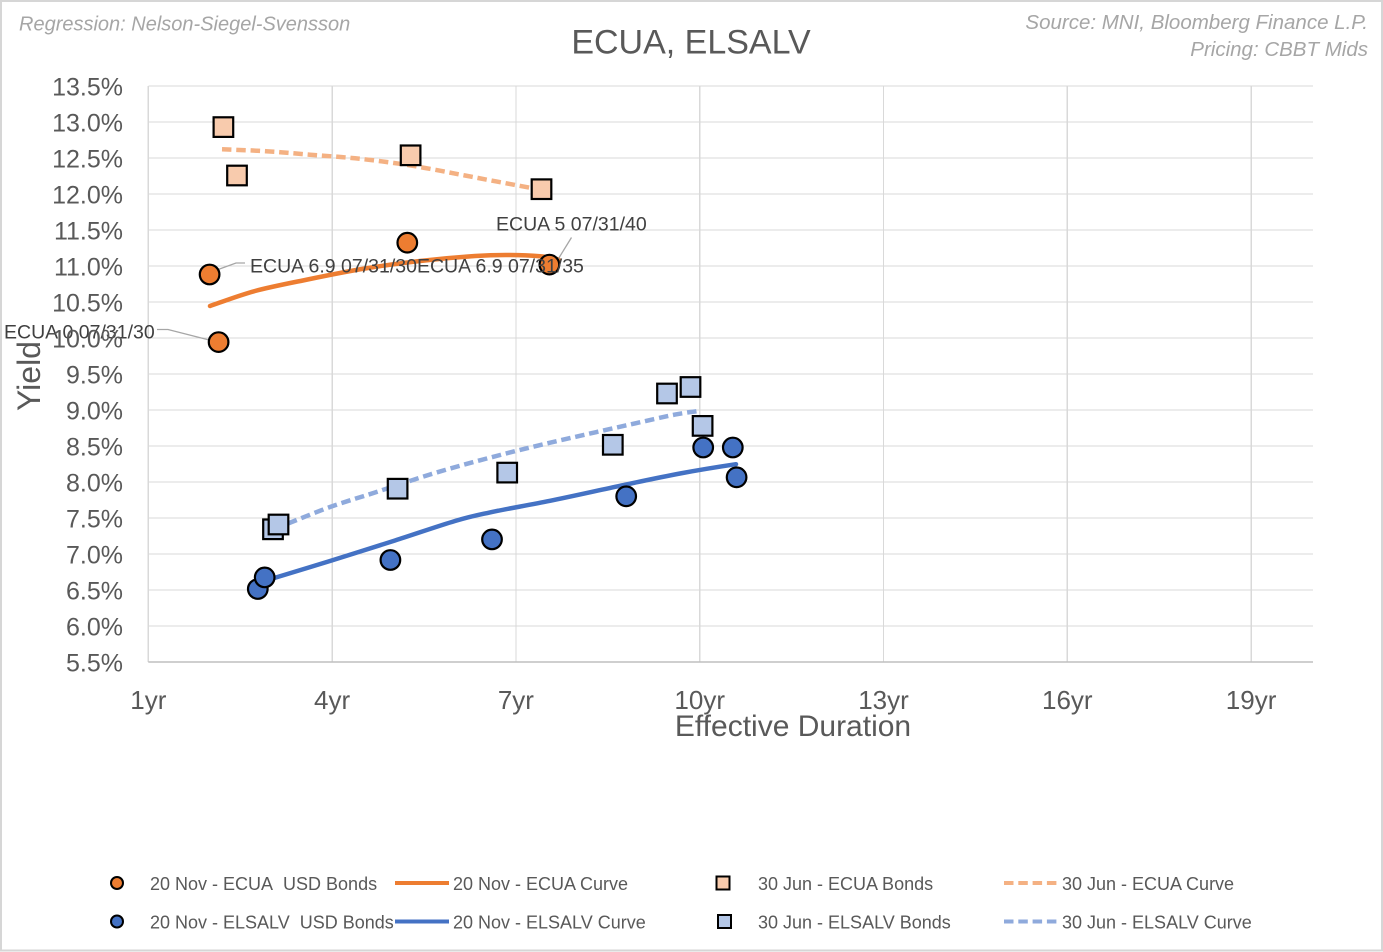 The width and height of the screenshot is (1383, 952). Describe the element at coordinates (94, 592) in the screenshot. I see `svg-text: 6.5%` at that location.